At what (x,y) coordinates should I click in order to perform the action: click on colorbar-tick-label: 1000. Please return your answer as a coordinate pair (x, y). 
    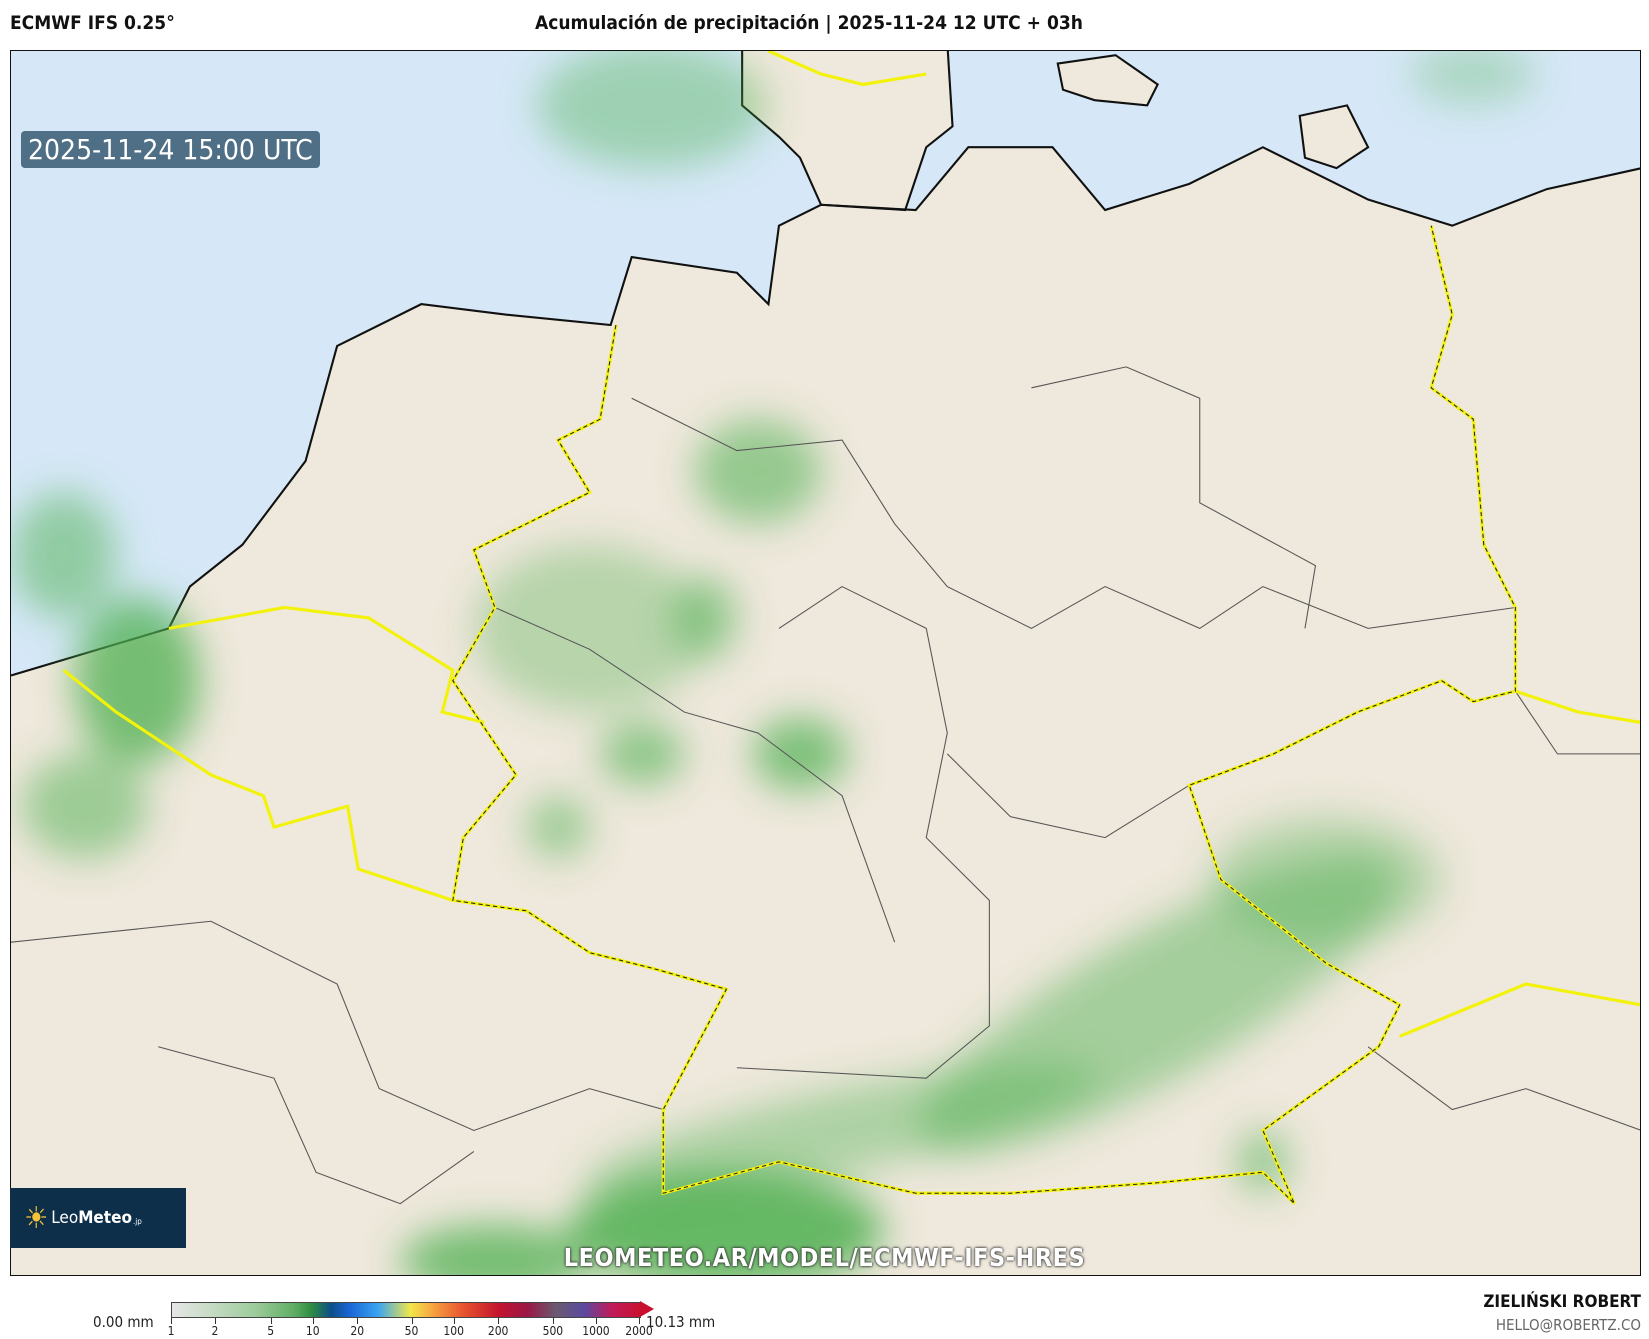
    Looking at the image, I should click on (596, 1331).